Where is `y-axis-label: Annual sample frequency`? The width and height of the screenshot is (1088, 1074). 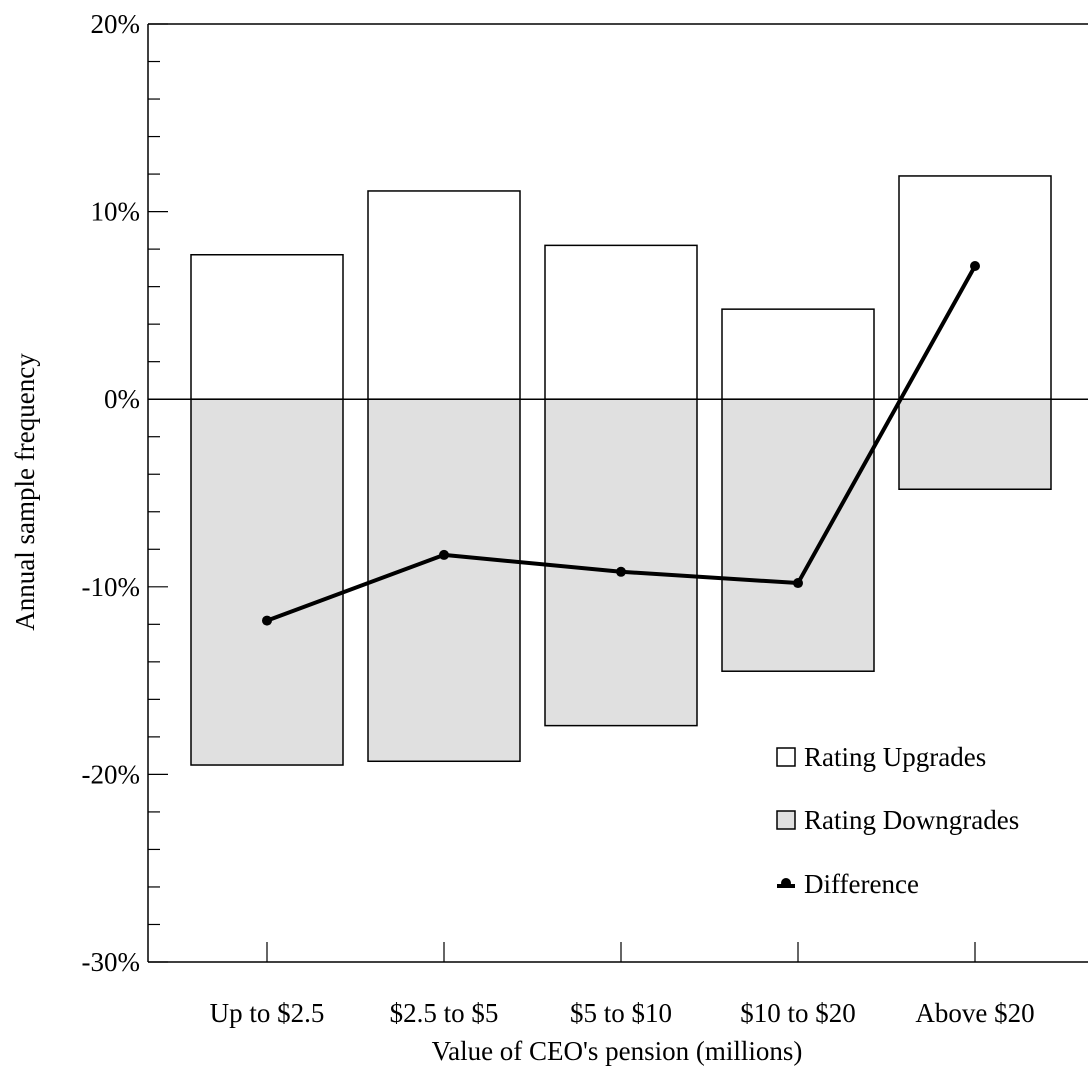 y-axis-label: Annual sample frequency is located at coordinates (25, 492).